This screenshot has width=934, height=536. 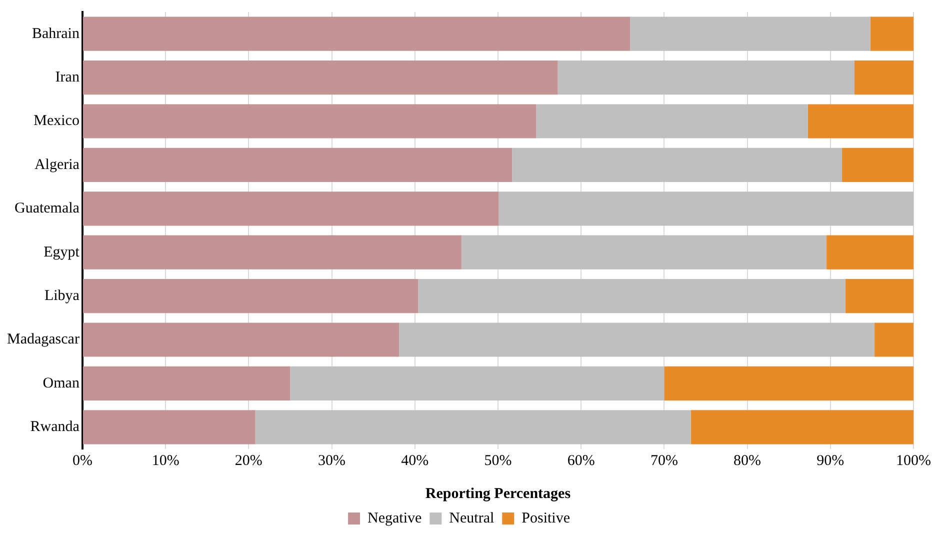 What do you see at coordinates (248, 460) in the screenshot?
I see `x-tick-label: 20%` at bounding box center [248, 460].